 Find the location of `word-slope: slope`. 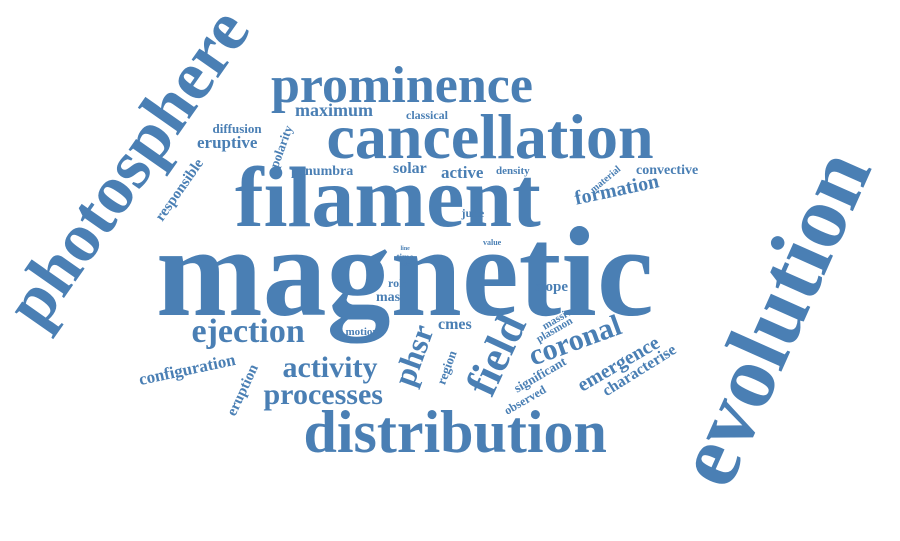

word-slope: slope is located at coordinates (552, 286).